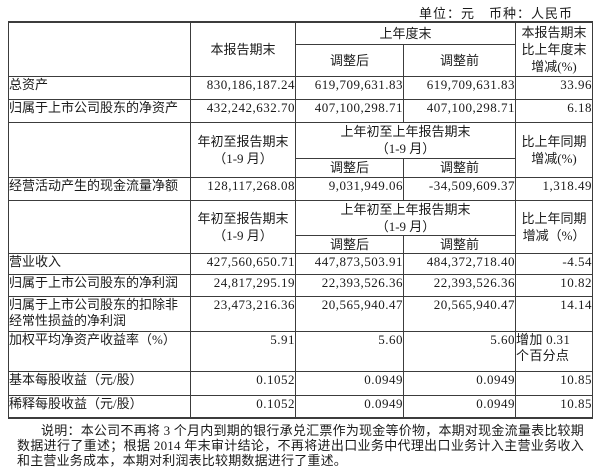 Image resolution: width=600 pixels, height=468 pixels. I want to click on header-change-vs-prev-period: 比上年同期 增减（%）, so click(554, 226).